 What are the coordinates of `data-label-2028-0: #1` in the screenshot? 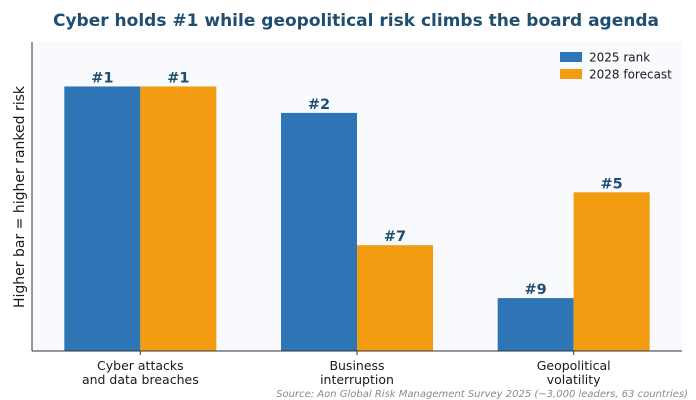 It's located at (178, 78).